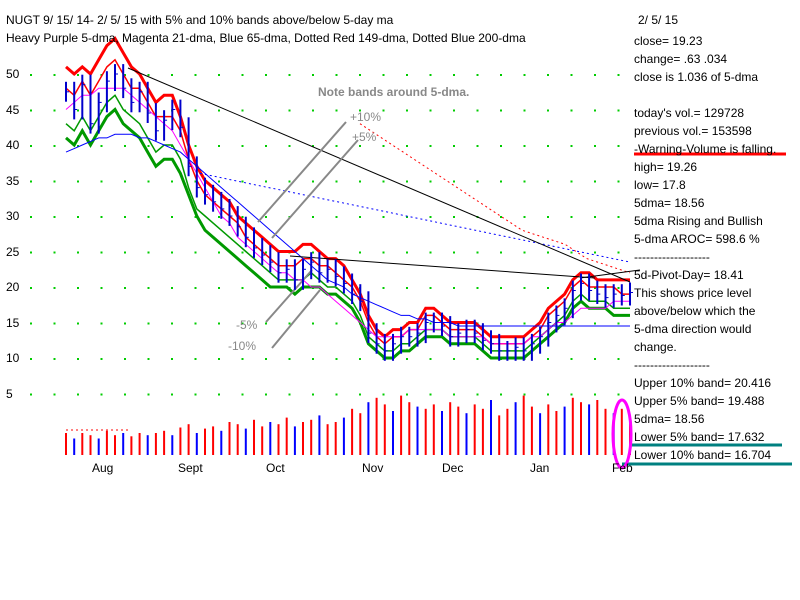 The height and width of the screenshot is (600, 800). Describe the element at coordinates (699, 437) in the screenshot. I see `stat-lower5: Lower 5% band= 17.632` at that location.